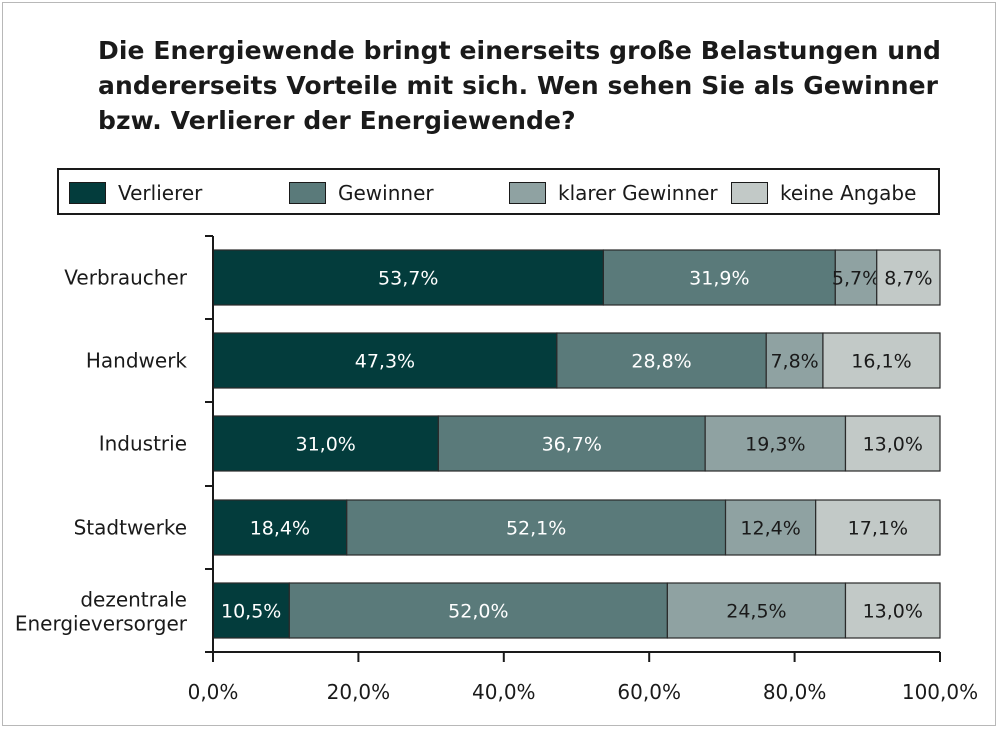 This screenshot has width=1000, height=730. What do you see at coordinates (638, 193) in the screenshot?
I see `legend-label-klarer-gewinner: klarer Gewinner` at bounding box center [638, 193].